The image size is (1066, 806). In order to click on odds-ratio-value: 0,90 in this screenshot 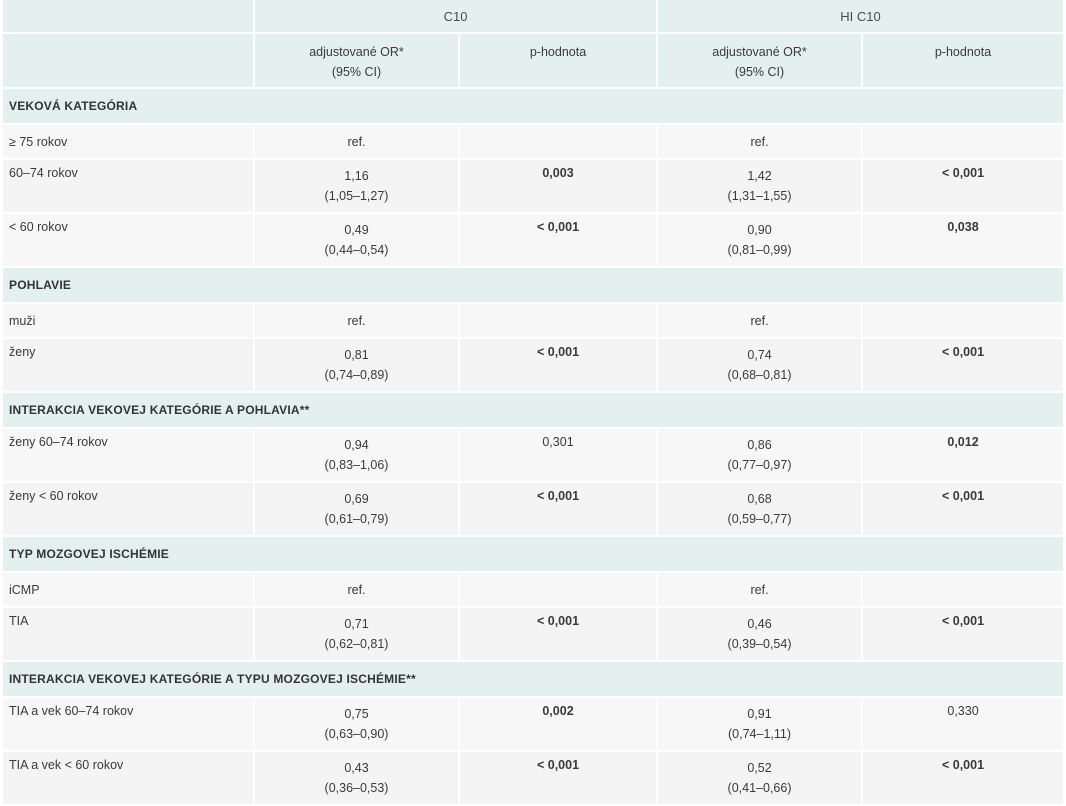, I will do `click(759, 230)`.